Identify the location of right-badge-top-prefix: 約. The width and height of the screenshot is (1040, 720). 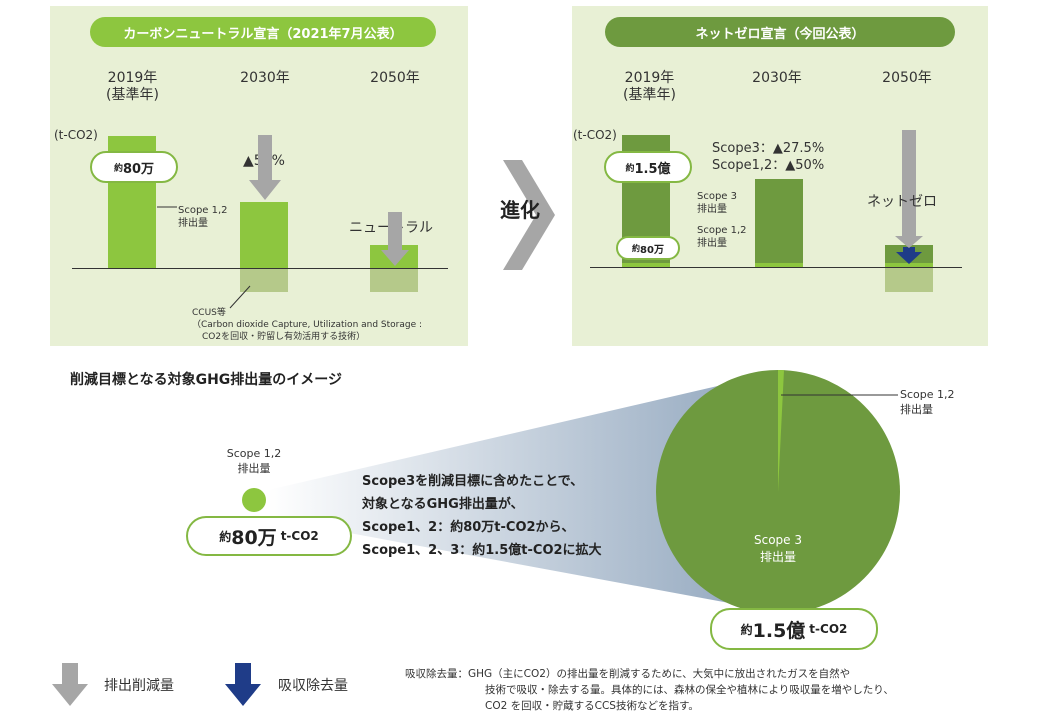
(630, 168).